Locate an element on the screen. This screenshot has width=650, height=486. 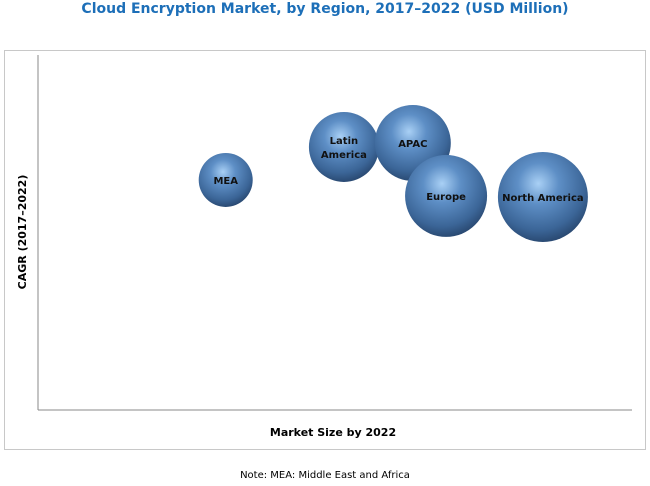
bubble-label: Europe is located at coordinates (446, 197).